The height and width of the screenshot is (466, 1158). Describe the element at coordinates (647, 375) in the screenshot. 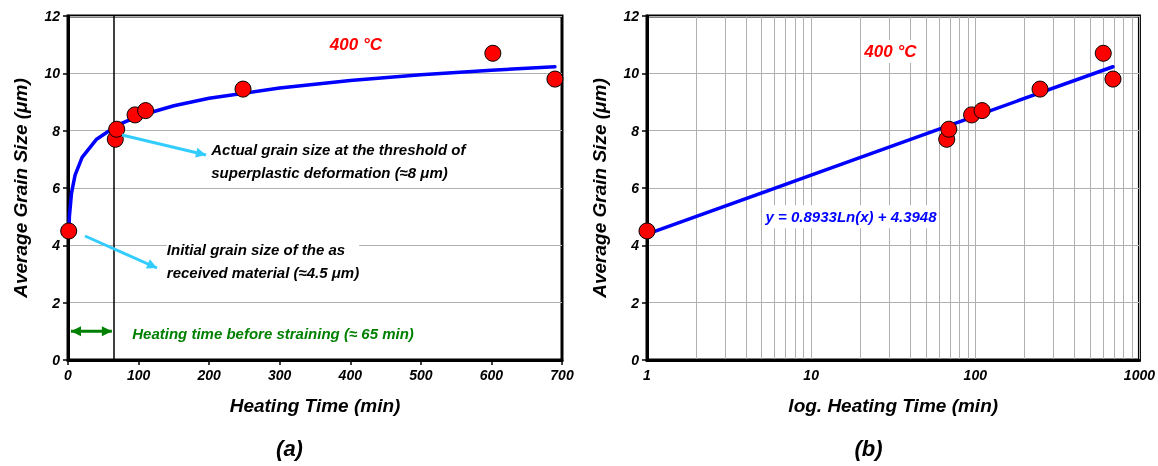

I see `x-tick-label: 1` at that location.